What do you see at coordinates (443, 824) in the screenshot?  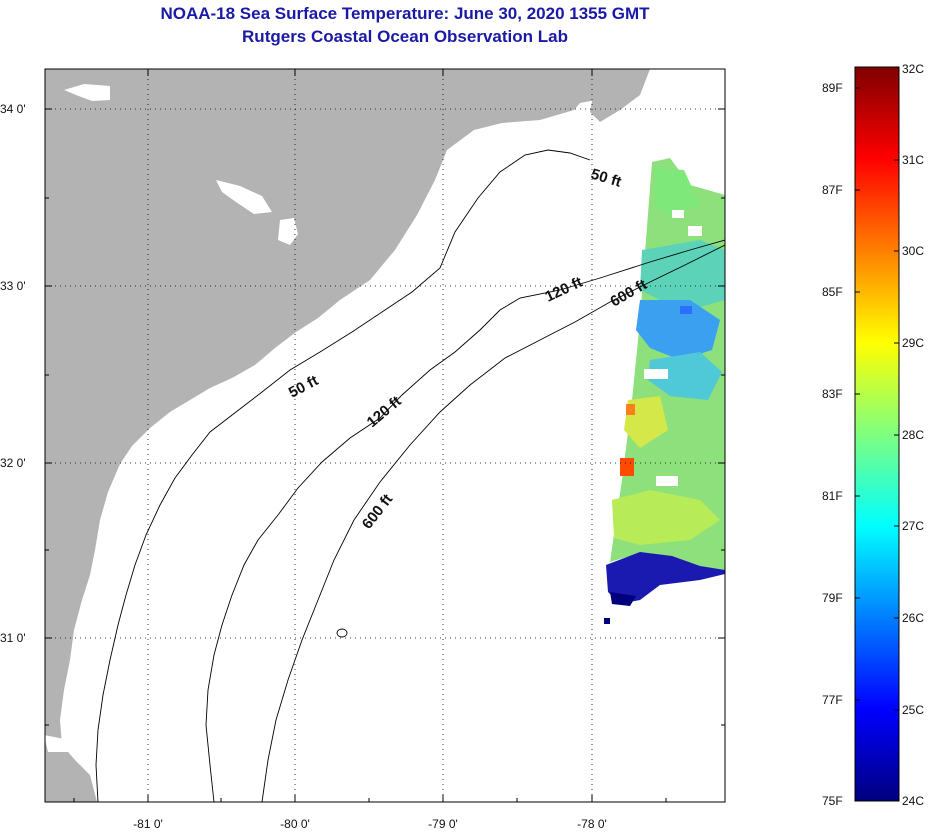 I see `lon-label: -79 0'` at bounding box center [443, 824].